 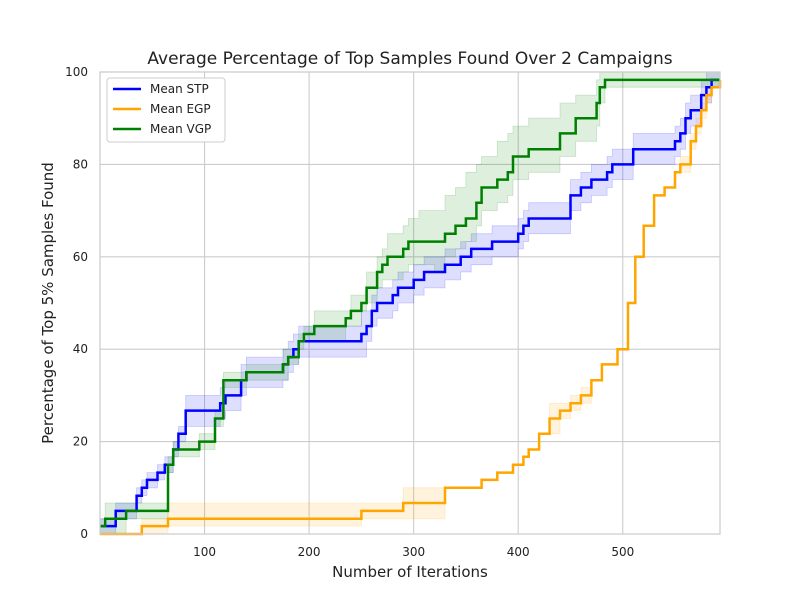 What do you see at coordinates (80, 349) in the screenshot?
I see `y-tick-label: 40` at bounding box center [80, 349].